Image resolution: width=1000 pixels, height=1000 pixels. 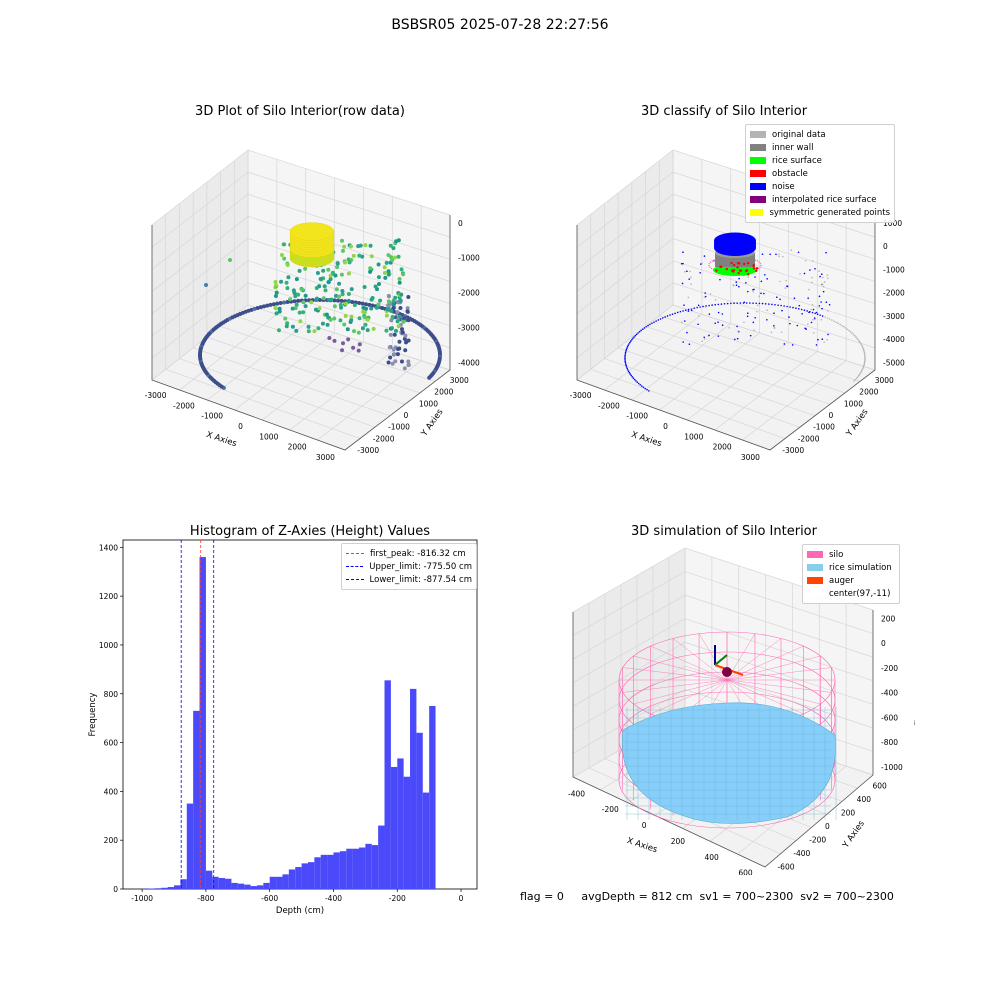 I want to click on p2-legend-item: interpolated rice surface, so click(x=820, y=199).